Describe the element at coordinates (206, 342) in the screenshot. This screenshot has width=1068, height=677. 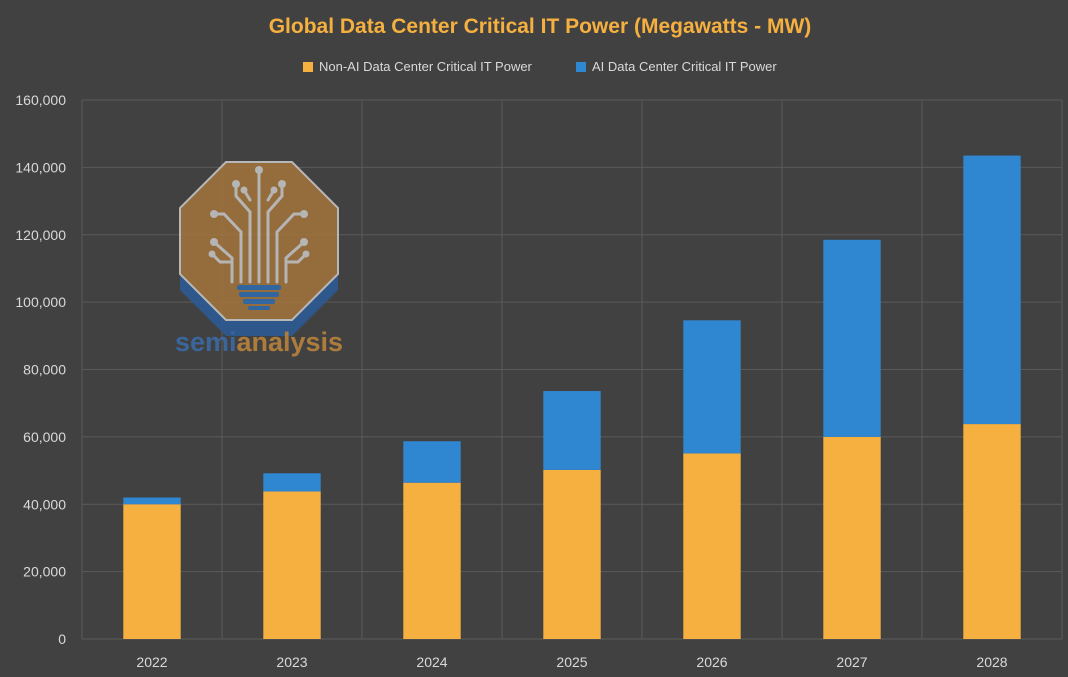
I see `logo-text-semi: semi` at that location.